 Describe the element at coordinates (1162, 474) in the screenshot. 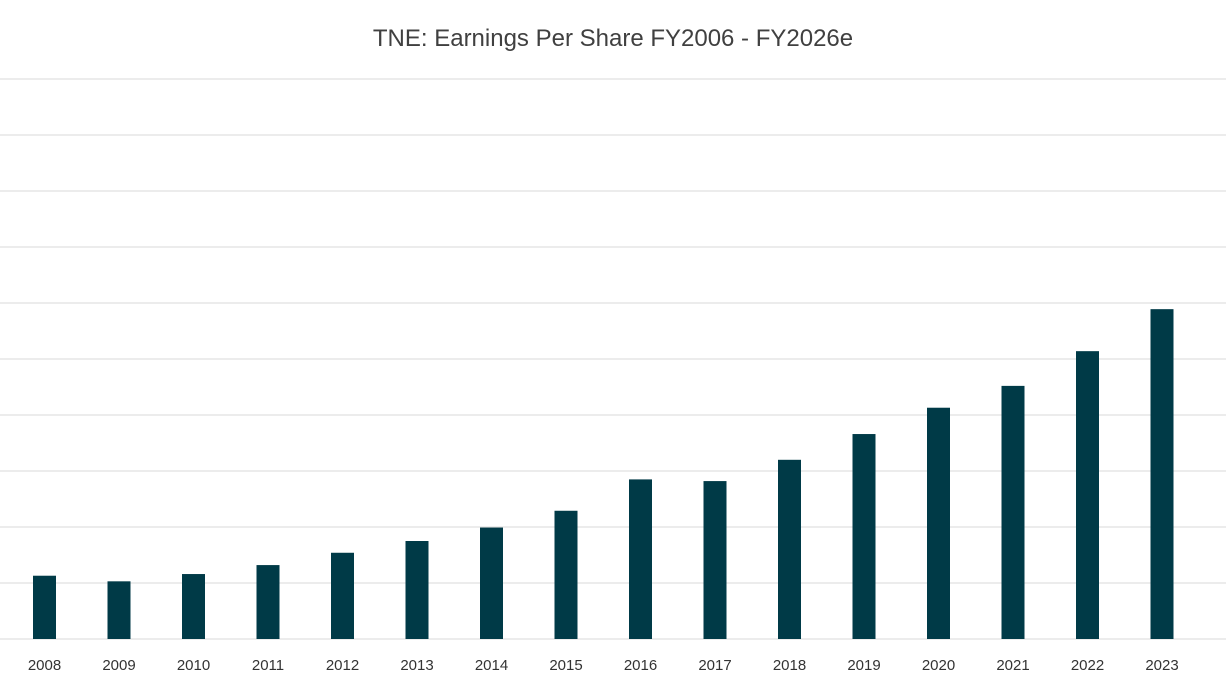

I see `bar-2023` at that location.